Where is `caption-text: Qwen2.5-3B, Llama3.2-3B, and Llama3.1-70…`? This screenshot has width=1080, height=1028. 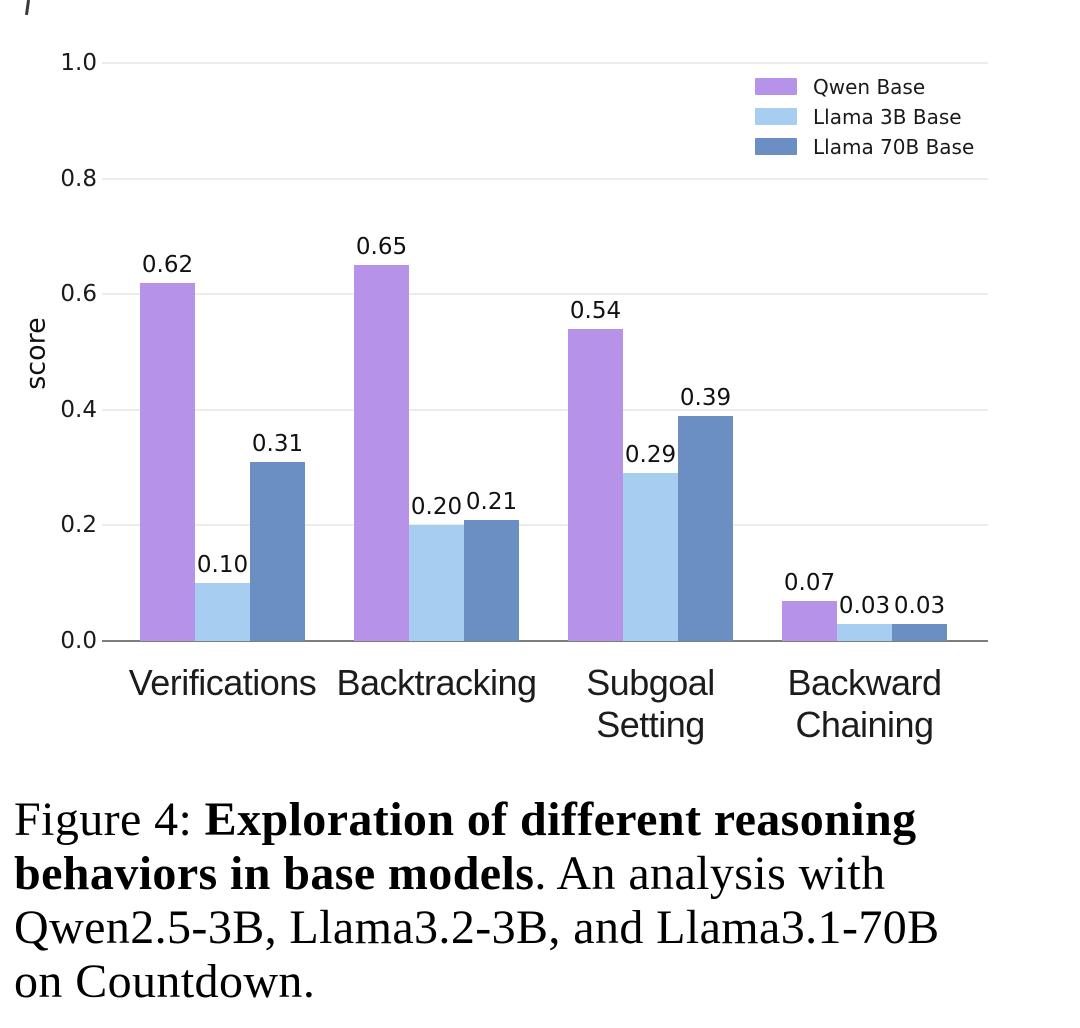 caption-text: Qwen2.5-3B, Llama3.2-3B, and Llama3.1-70… is located at coordinates (477, 927).